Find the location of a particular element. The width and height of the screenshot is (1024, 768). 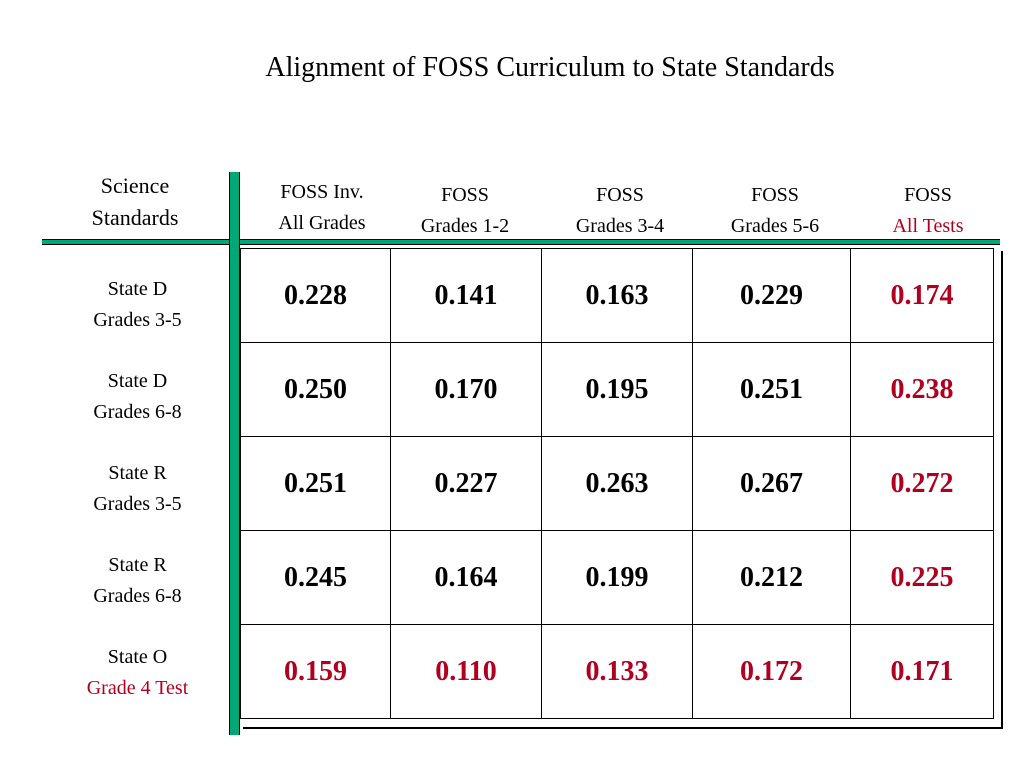

table-row: 0.228 0.141 0.163 0.229 0.174 is located at coordinates (617, 295).